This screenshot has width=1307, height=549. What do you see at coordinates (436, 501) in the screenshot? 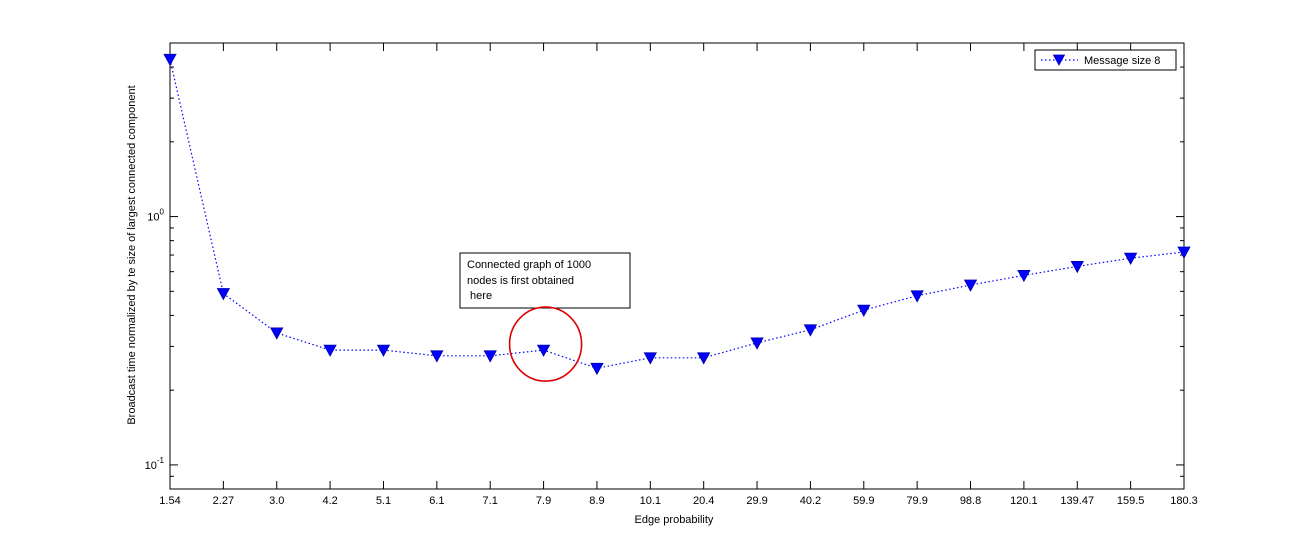
I see `x-tick-label: 6.1` at bounding box center [436, 501].